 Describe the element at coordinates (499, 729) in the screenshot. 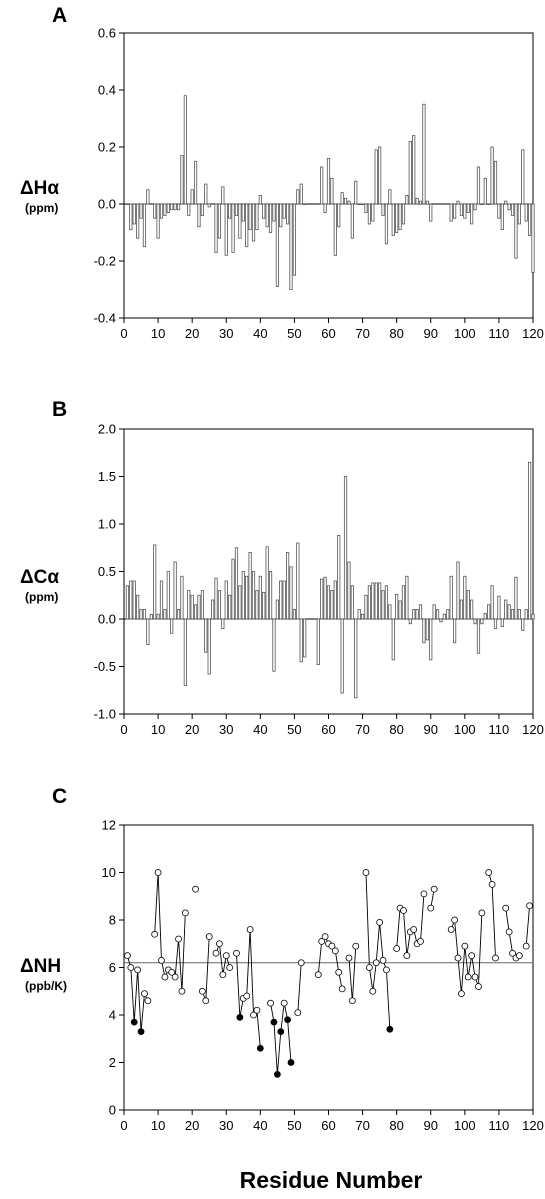

I see `panel-b-x-tick-label: 110` at that location.